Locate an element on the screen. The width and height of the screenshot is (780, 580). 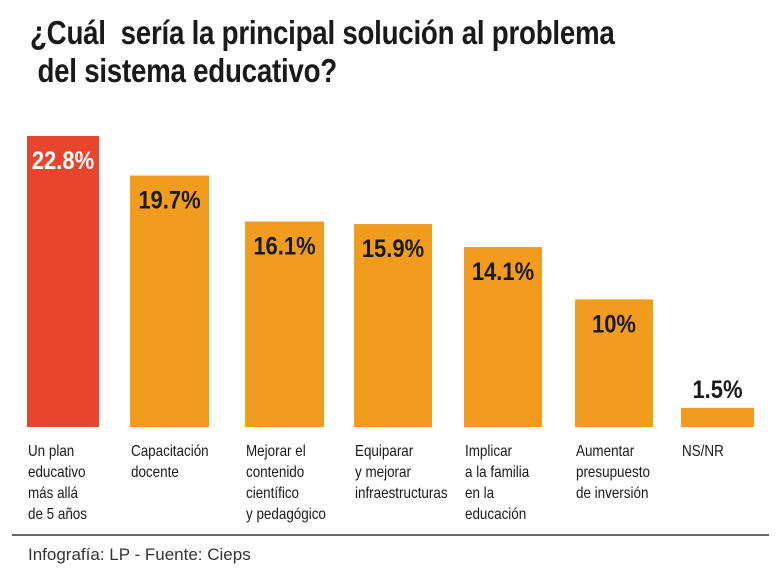
category-label: infraestructuras is located at coordinates (401, 493).